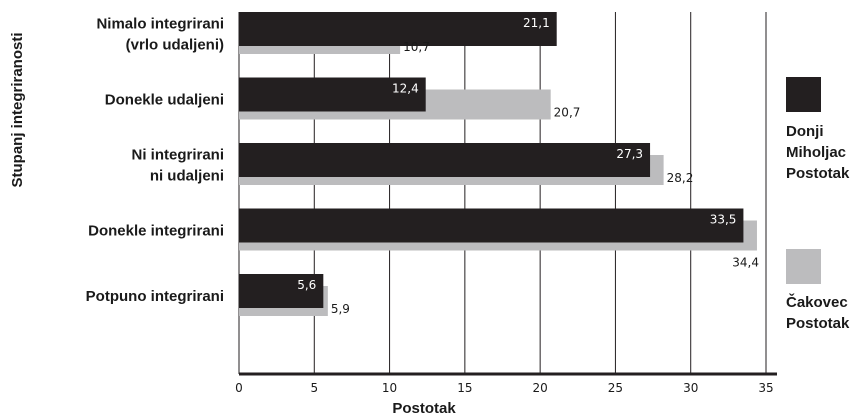 This screenshot has height=420, width=863. What do you see at coordinates (745, 263) in the screenshot?
I see `value-label-cakovec: 34,4` at bounding box center [745, 263].